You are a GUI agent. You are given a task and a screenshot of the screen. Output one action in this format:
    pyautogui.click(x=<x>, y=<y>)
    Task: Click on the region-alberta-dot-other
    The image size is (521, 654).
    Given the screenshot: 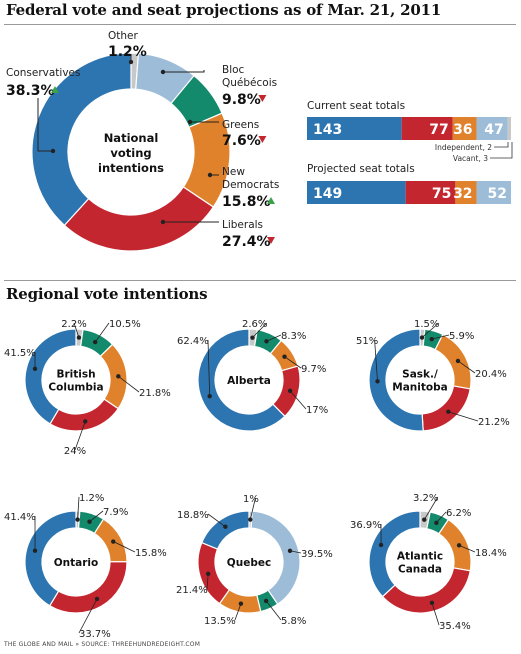 What is the action you would take?
    pyautogui.click(x=252, y=337)
    